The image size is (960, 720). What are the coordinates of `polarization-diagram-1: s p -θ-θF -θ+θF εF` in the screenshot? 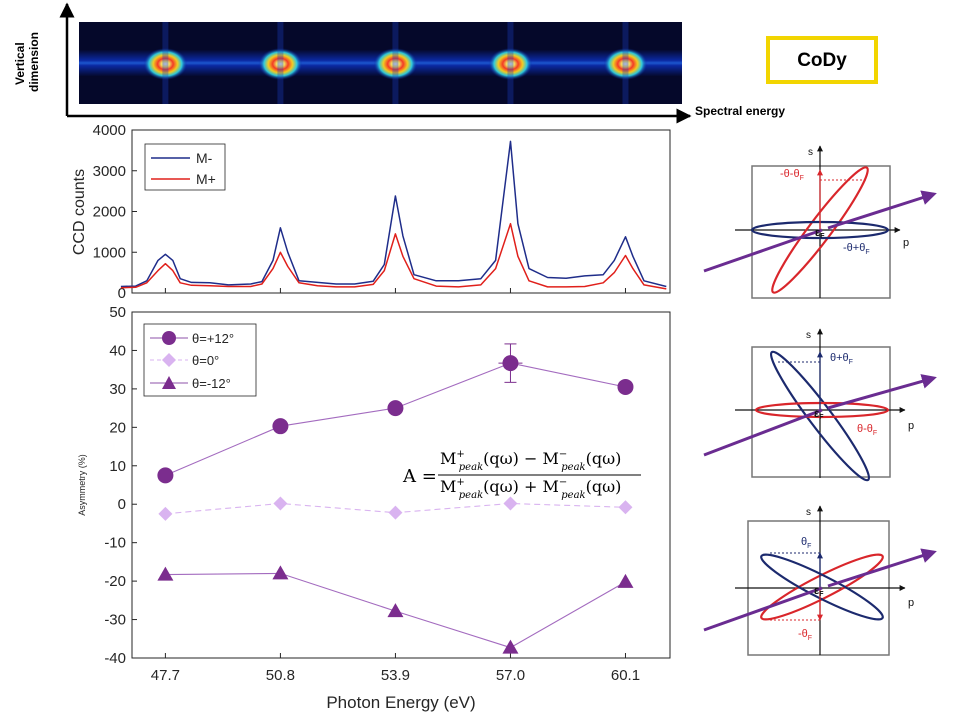 It's located at (820, 222).